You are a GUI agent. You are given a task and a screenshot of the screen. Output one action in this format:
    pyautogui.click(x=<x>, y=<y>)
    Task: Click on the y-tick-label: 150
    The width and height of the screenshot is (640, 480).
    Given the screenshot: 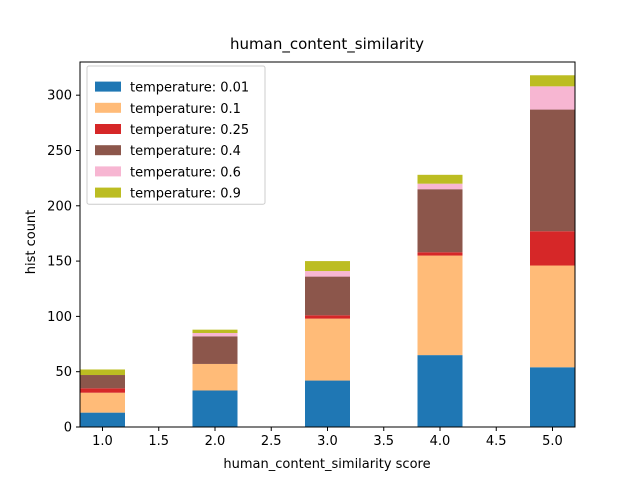 What is the action you would take?
    pyautogui.click(x=59, y=262)
    